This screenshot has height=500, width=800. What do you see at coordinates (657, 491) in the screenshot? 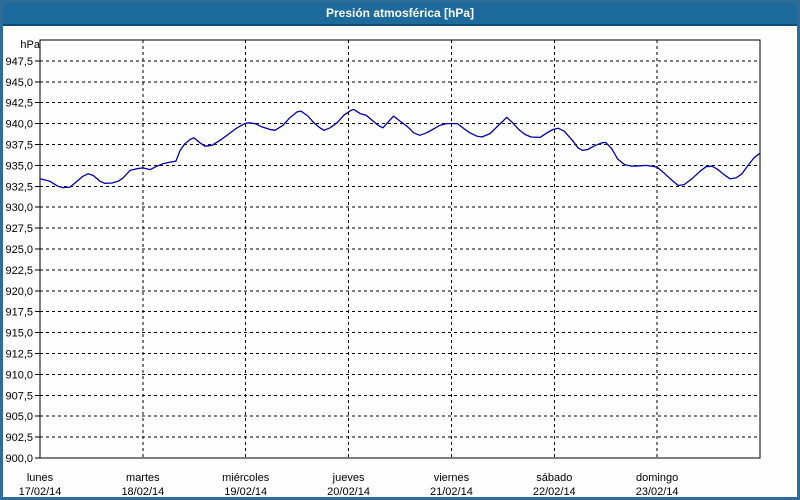
I see `x-date-label: 23/02/14` at bounding box center [657, 491].